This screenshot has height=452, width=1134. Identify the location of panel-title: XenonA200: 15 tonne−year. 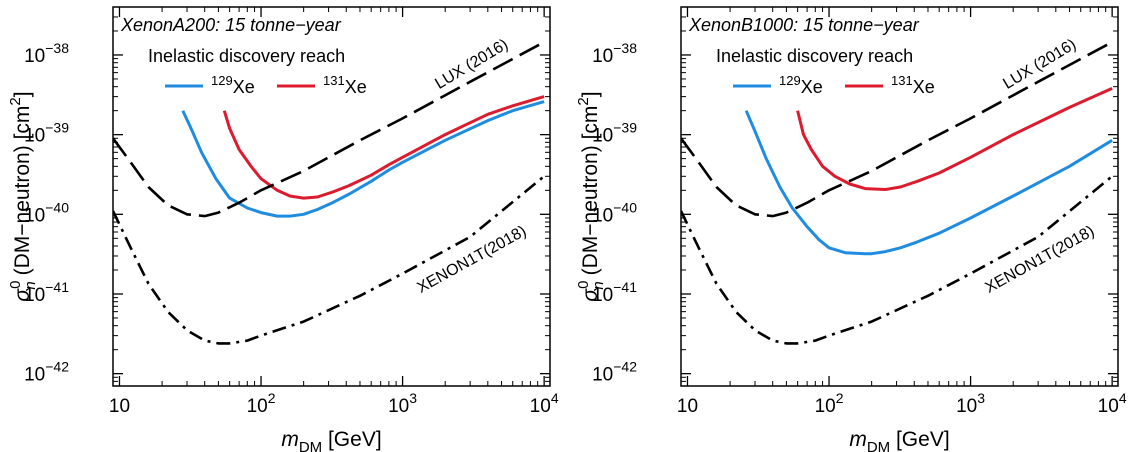
(231, 25).